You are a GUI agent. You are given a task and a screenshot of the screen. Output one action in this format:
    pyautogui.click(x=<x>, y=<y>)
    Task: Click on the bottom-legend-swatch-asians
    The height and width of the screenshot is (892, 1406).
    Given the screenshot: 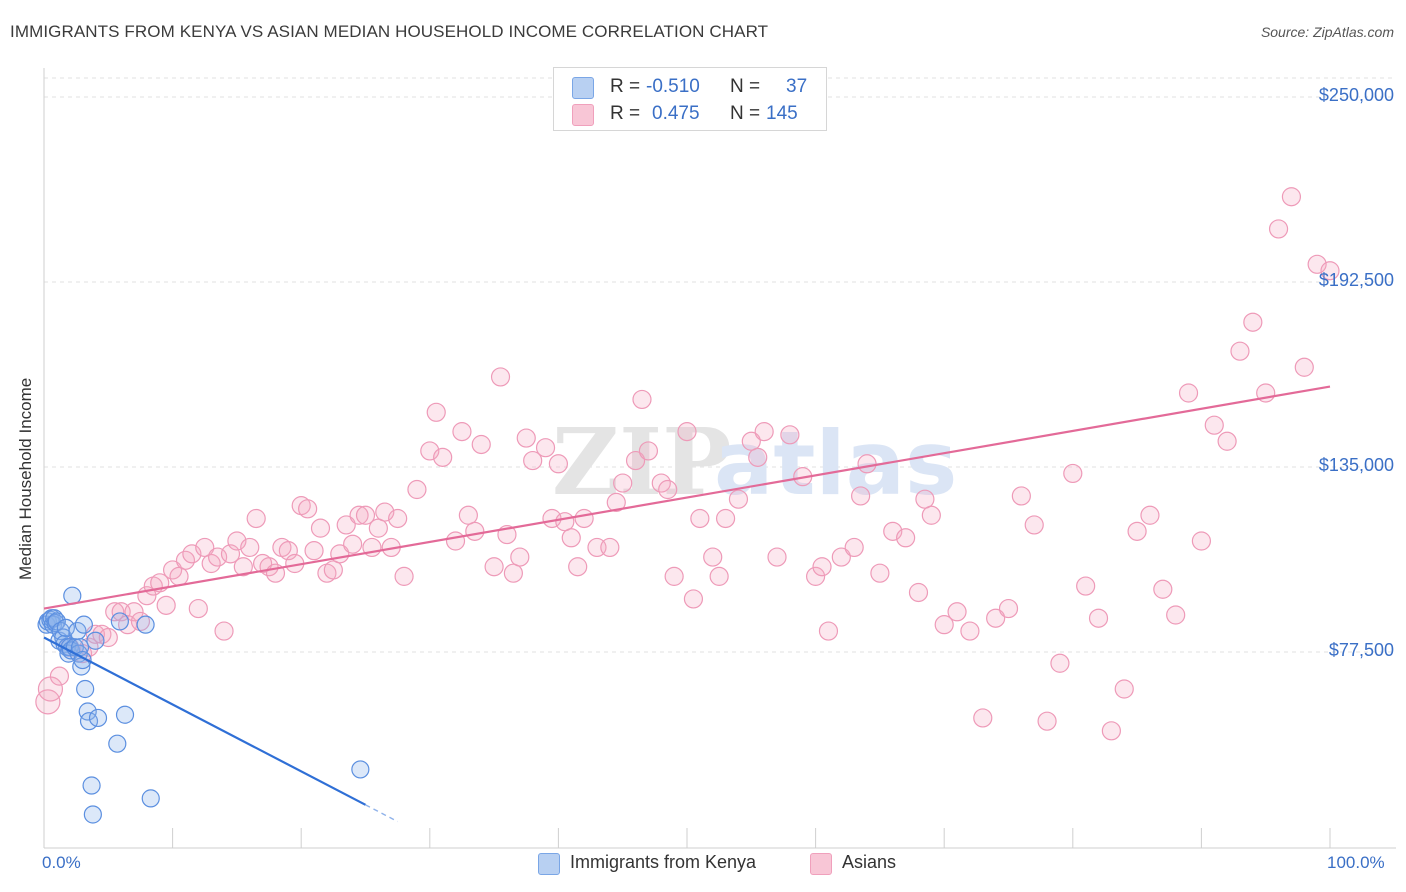 What is the action you would take?
    pyautogui.click(x=821, y=864)
    